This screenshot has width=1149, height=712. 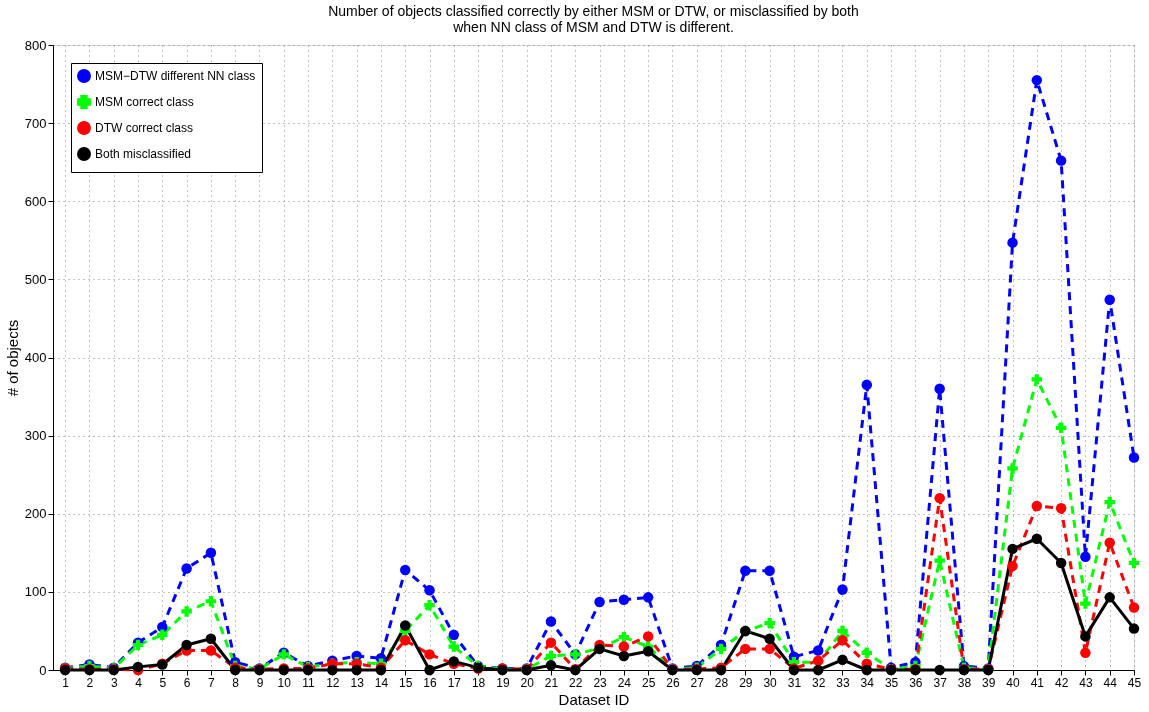 What do you see at coordinates (35, 514) in the screenshot?
I see `y-tick-label: 200` at bounding box center [35, 514].